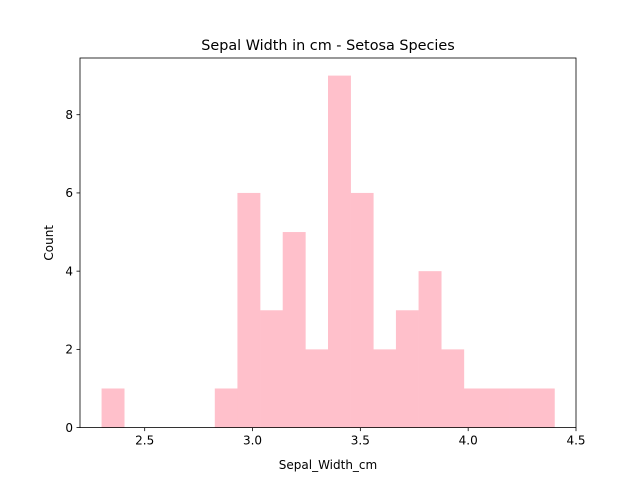  I want to click on y-tick-label: 8, so click(69, 115).